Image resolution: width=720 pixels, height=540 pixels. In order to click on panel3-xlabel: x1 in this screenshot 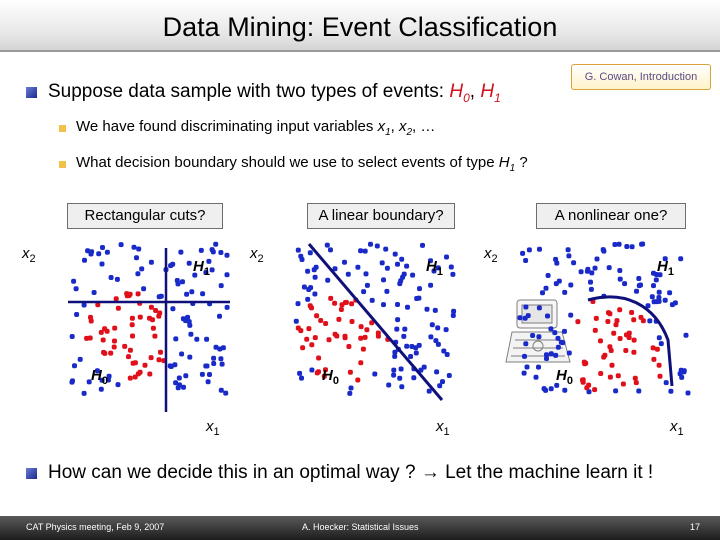, I will do `click(677, 428)`.